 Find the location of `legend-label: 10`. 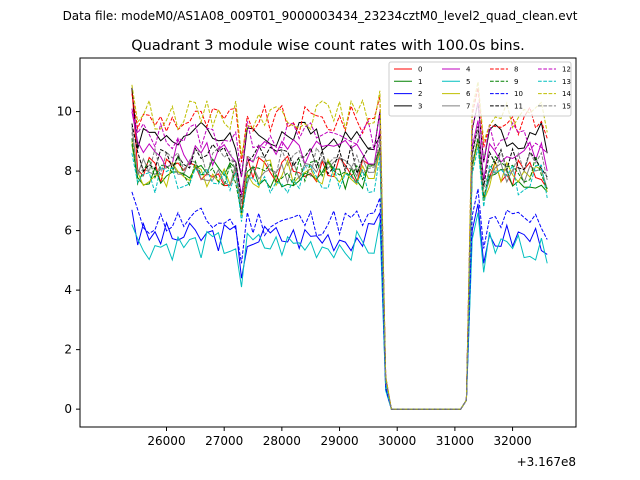

legend-label: 10 is located at coordinates (518, 94).